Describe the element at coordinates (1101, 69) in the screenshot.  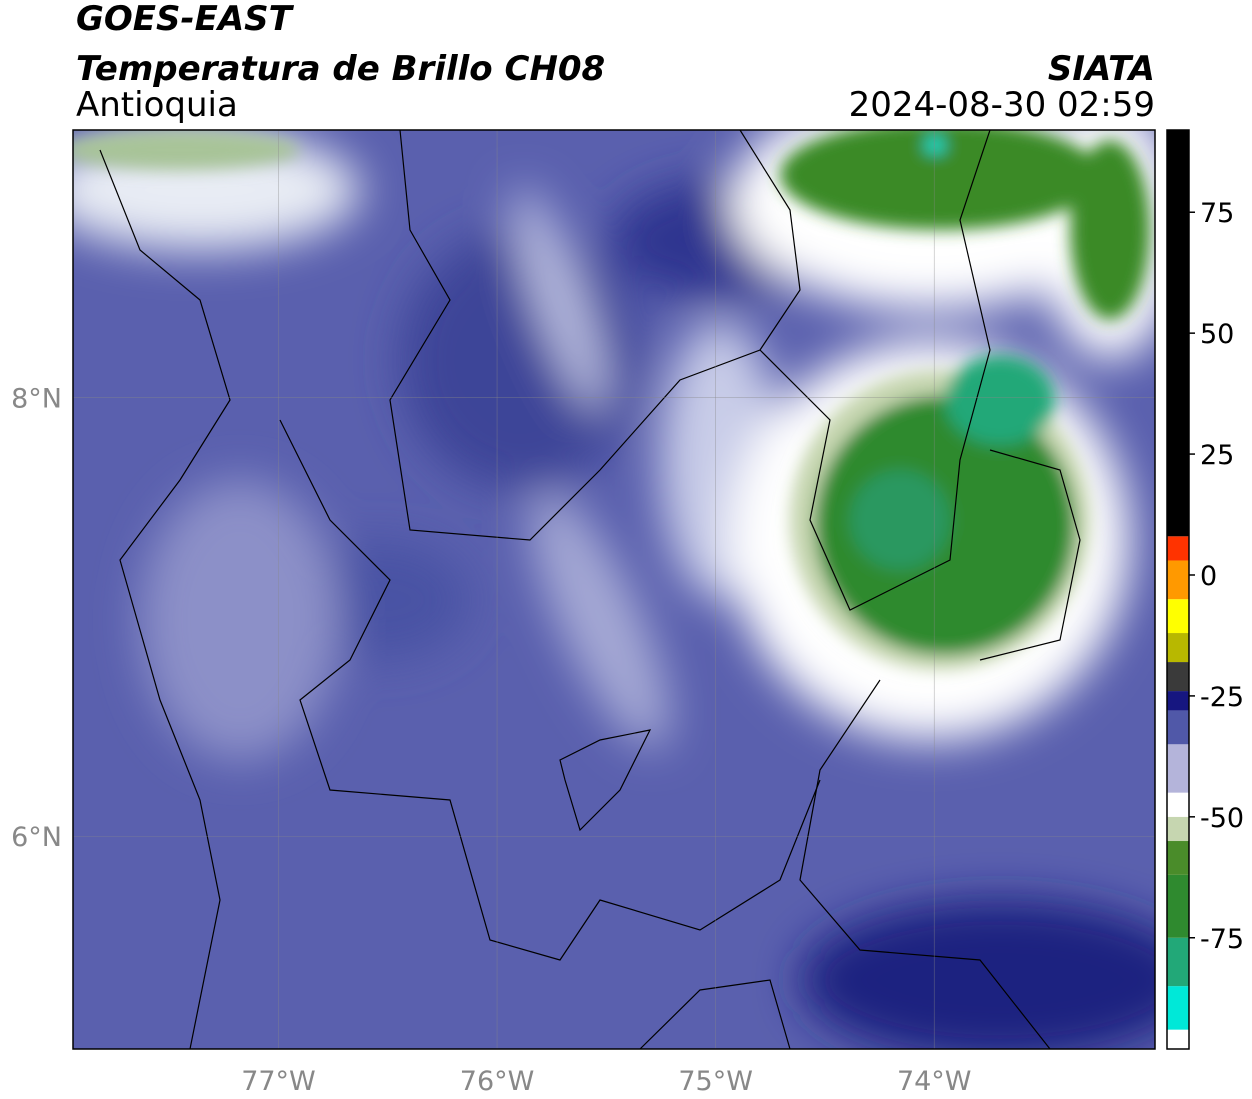
I see `source: SIATA` at that location.